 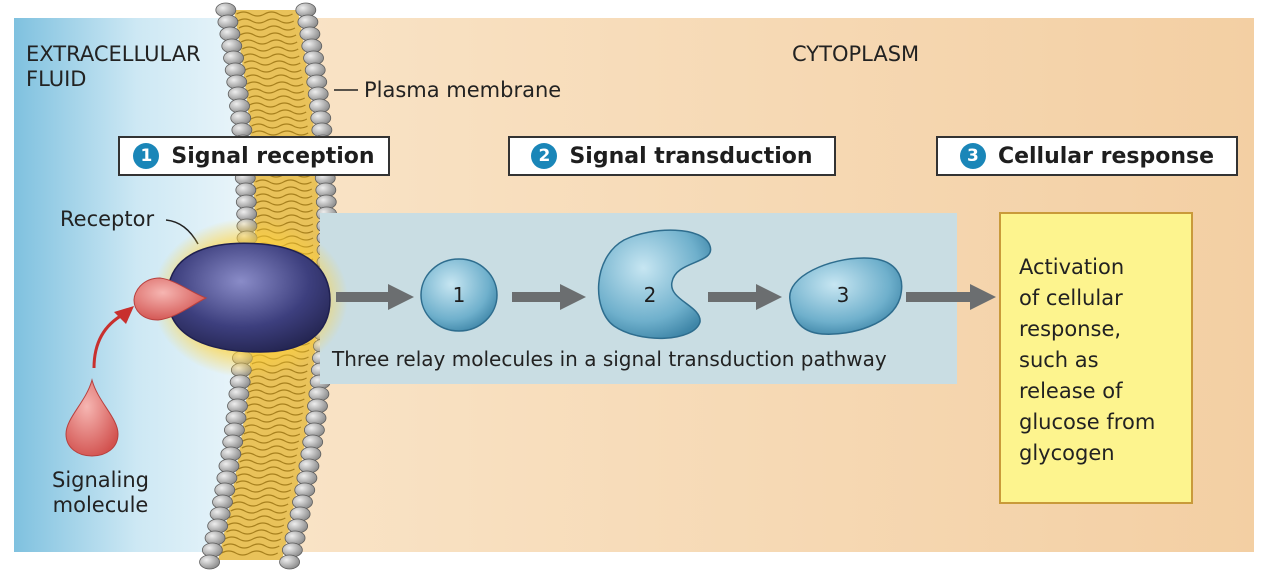 What do you see at coordinates (856, 54) in the screenshot?
I see `cytoplasm-label: CYTOPLASM` at bounding box center [856, 54].